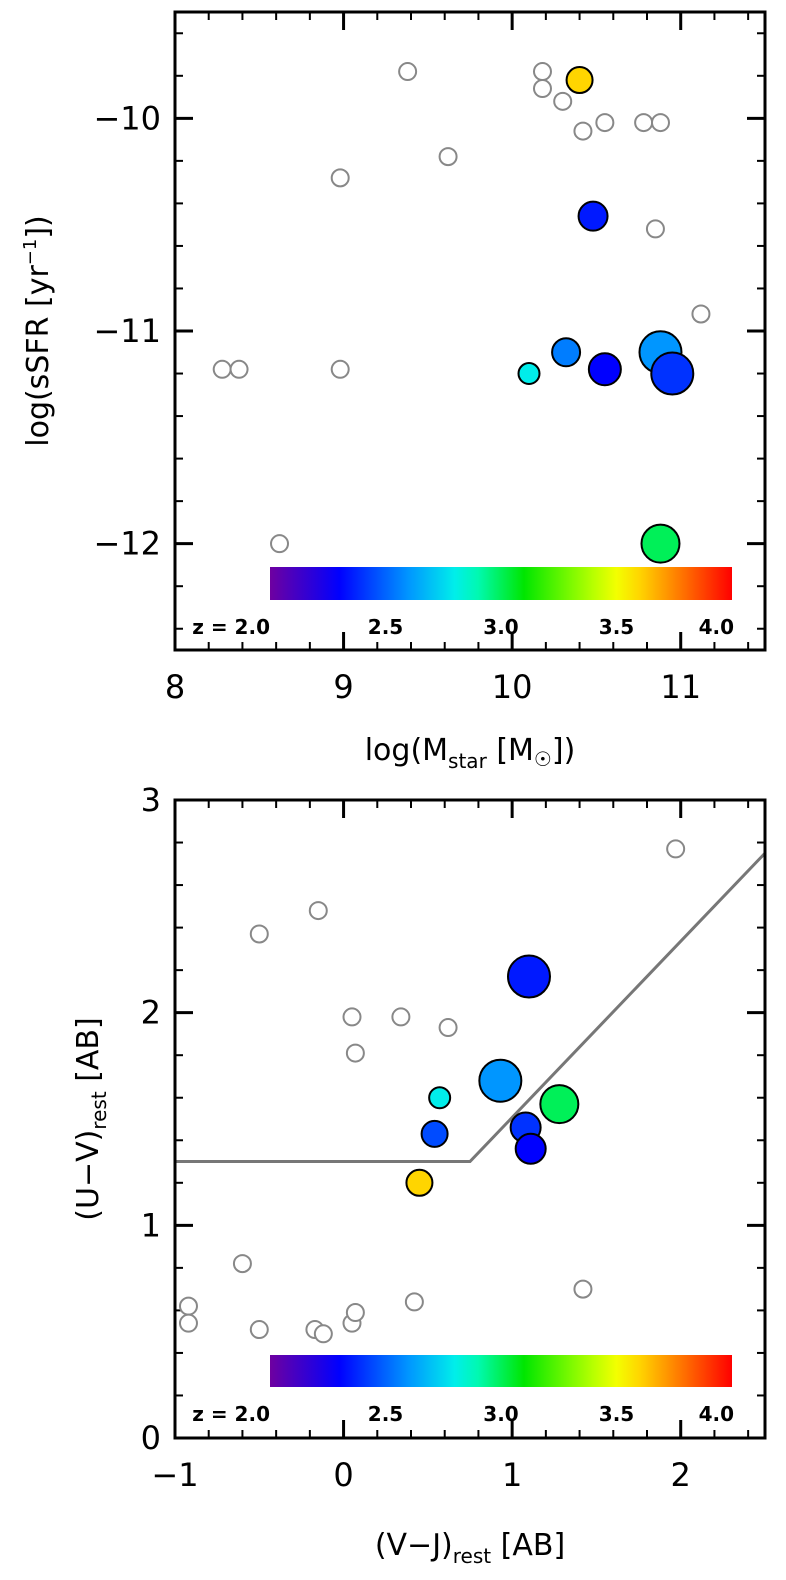 The image size is (786, 1580). Describe the element at coordinates (563, 750) in the screenshot. I see `x-axis-label-close: ])` at that location.